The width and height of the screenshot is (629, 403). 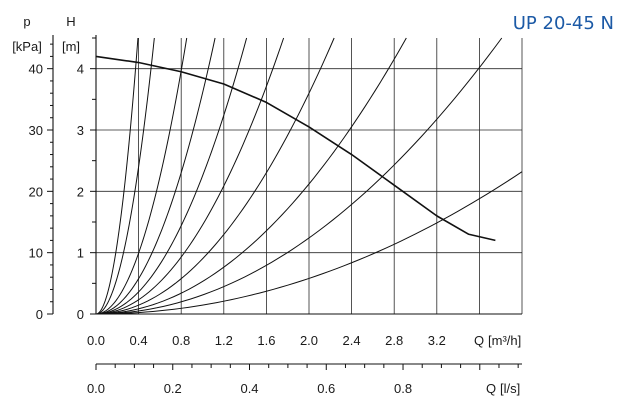 I want to click on flow-m3h-axis-unit: [m³/h], so click(x=504, y=340).